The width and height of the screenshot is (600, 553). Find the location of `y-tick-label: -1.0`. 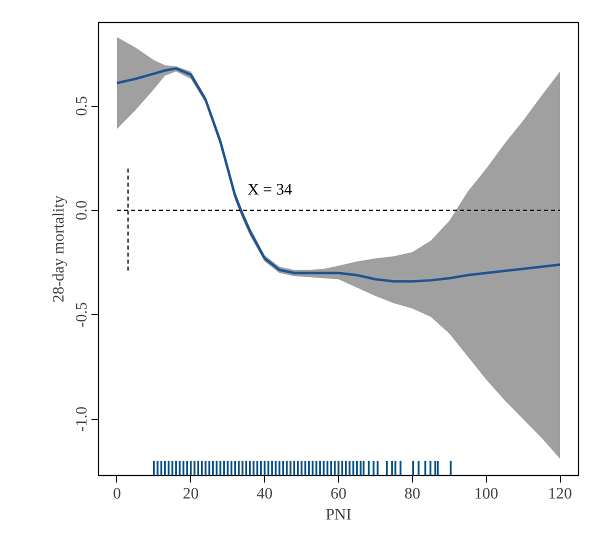

y-tick-label: -1.0 is located at coordinates (82, 419).